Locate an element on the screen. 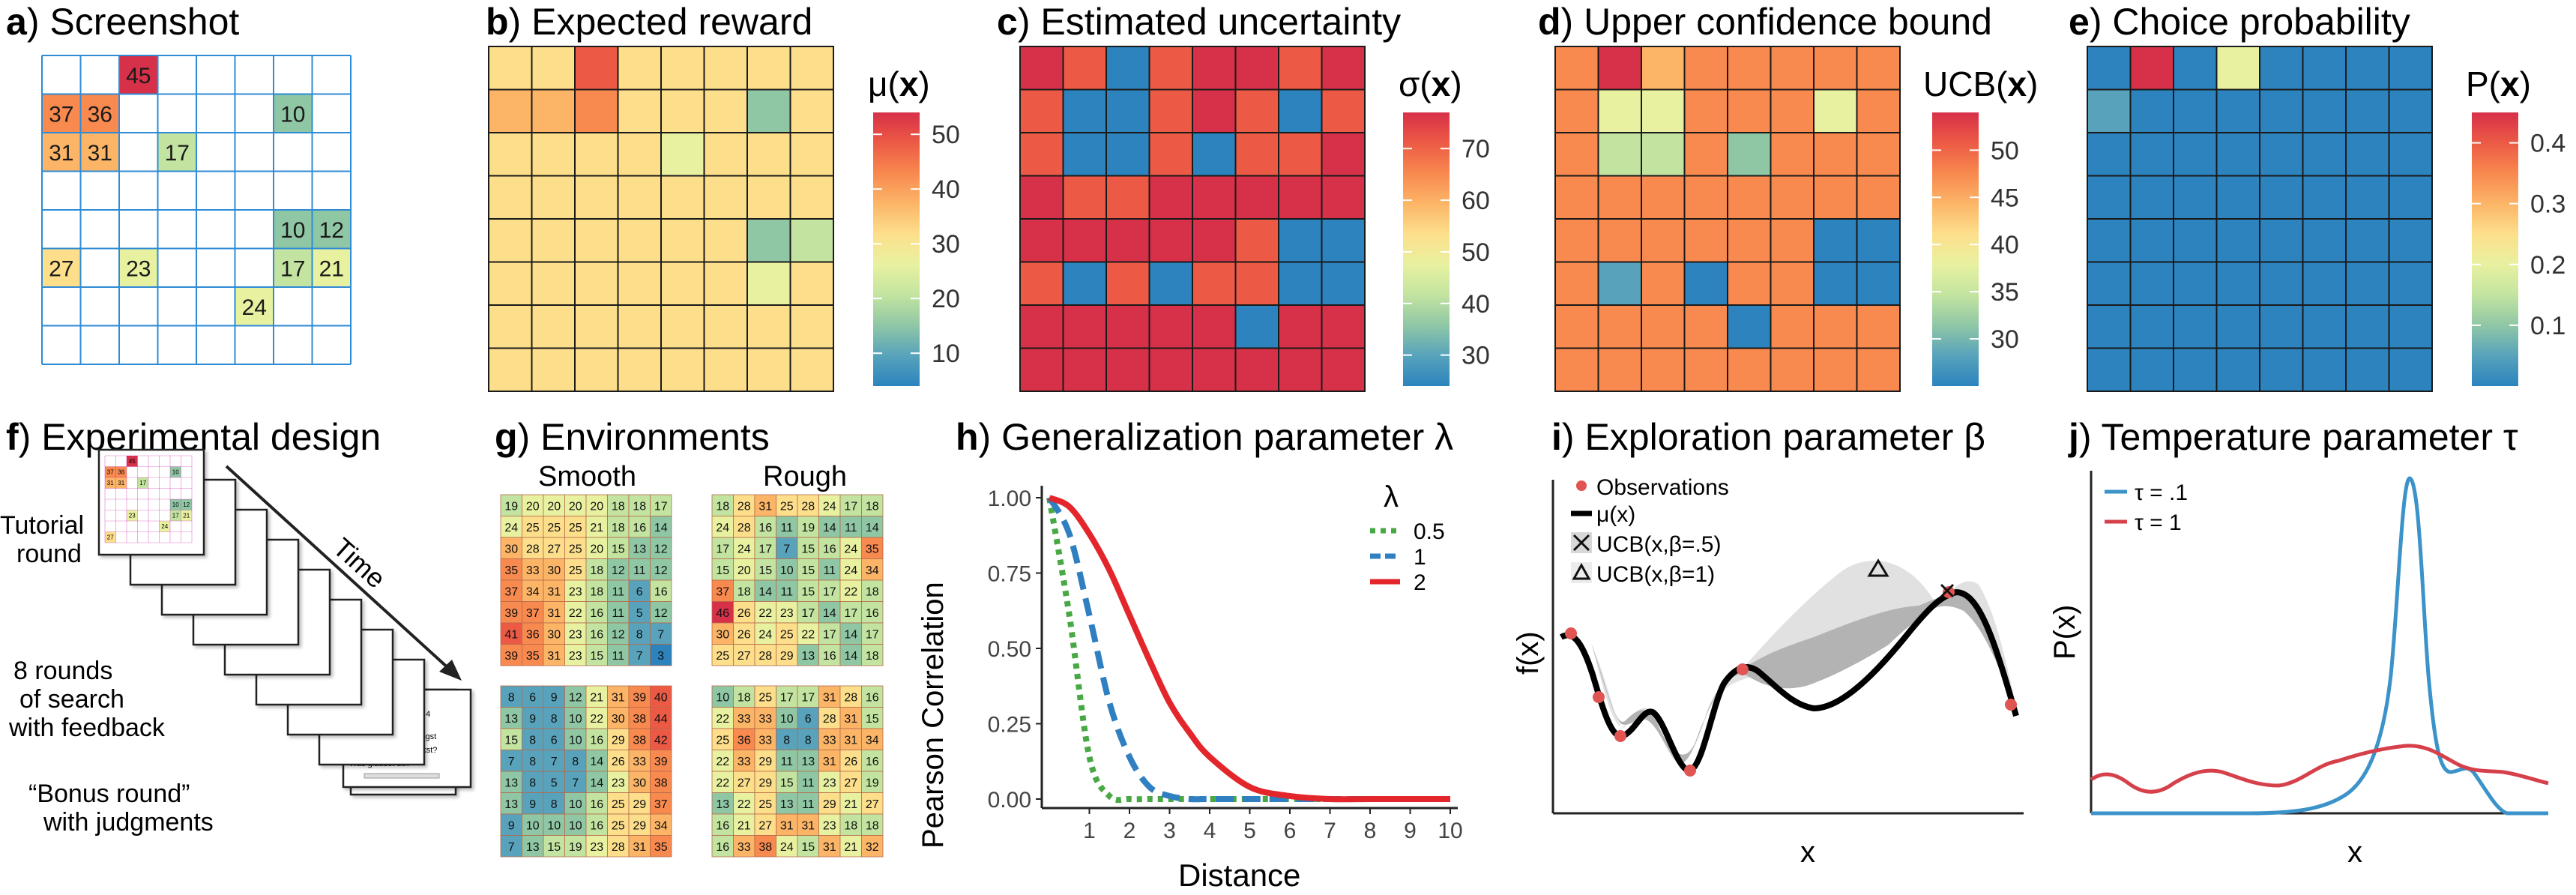 The image size is (2576, 895). screenshot-cell-value: 36 is located at coordinates (100, 114).